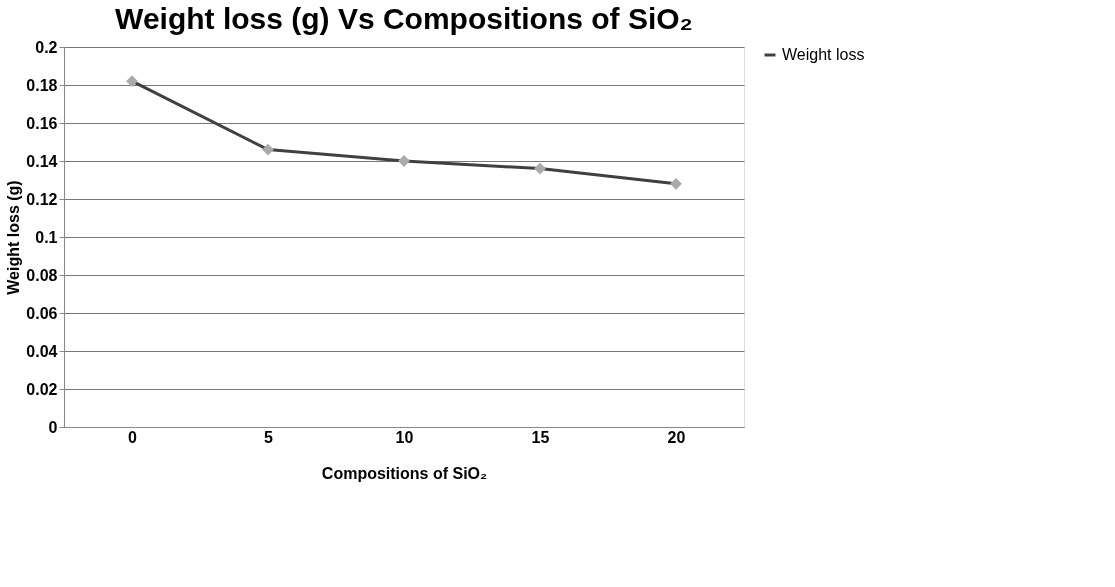 Image resolution: width=1115 pixels, height=587 pixels. Describe the element at coordinates (269, 437) in the screenshot. I see `x-tick-label: 5` at that location.